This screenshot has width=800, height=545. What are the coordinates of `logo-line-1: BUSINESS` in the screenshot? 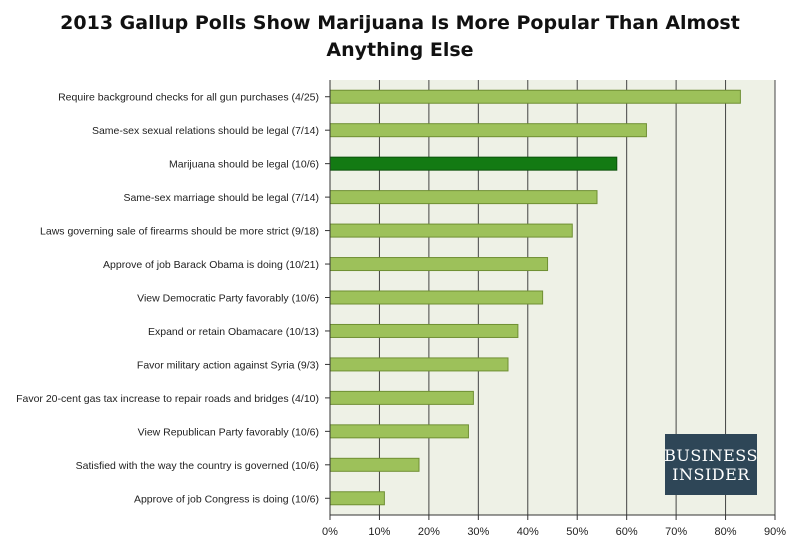 It's located at (711, 455).